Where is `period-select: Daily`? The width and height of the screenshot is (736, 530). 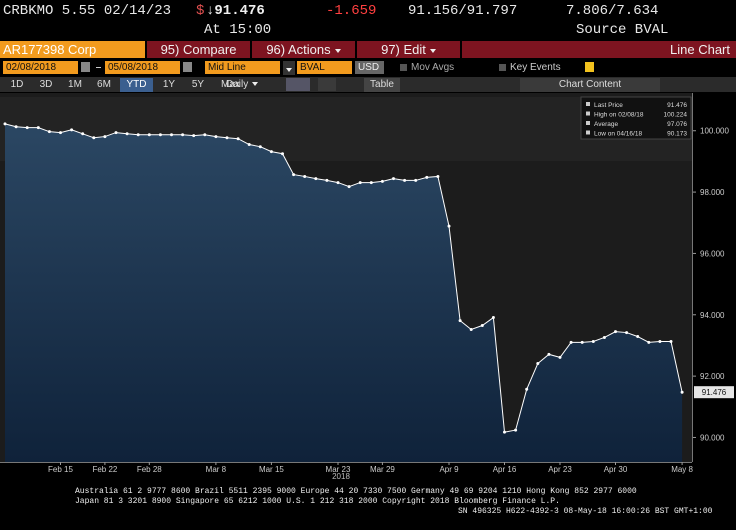
period-select: Daily is located at coordinates (246, 85).